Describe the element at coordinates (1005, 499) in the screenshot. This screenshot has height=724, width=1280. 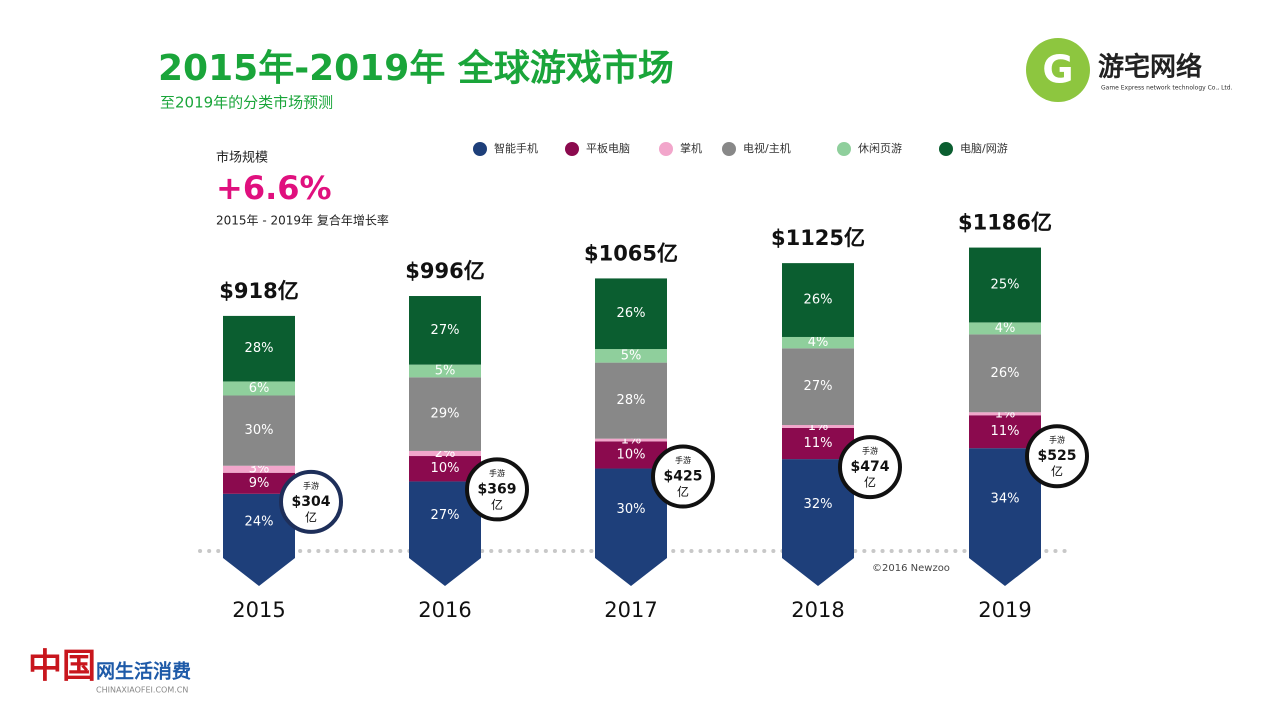
I see `segment-label: 34%` at that location.